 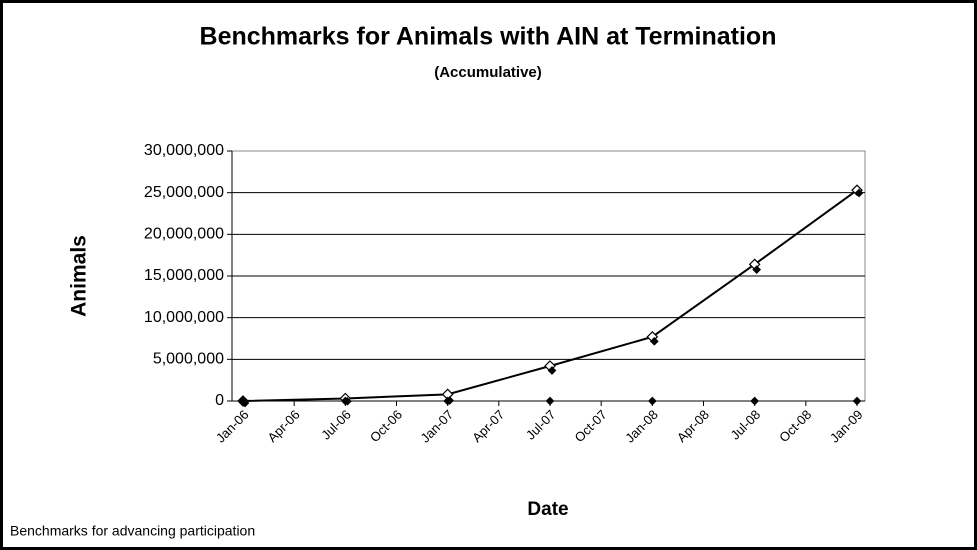 What do you see at coordinates (184, 234) in the screenshot?
I see `y-tick-label: 20,000,000` at bounding box center [184, 234].